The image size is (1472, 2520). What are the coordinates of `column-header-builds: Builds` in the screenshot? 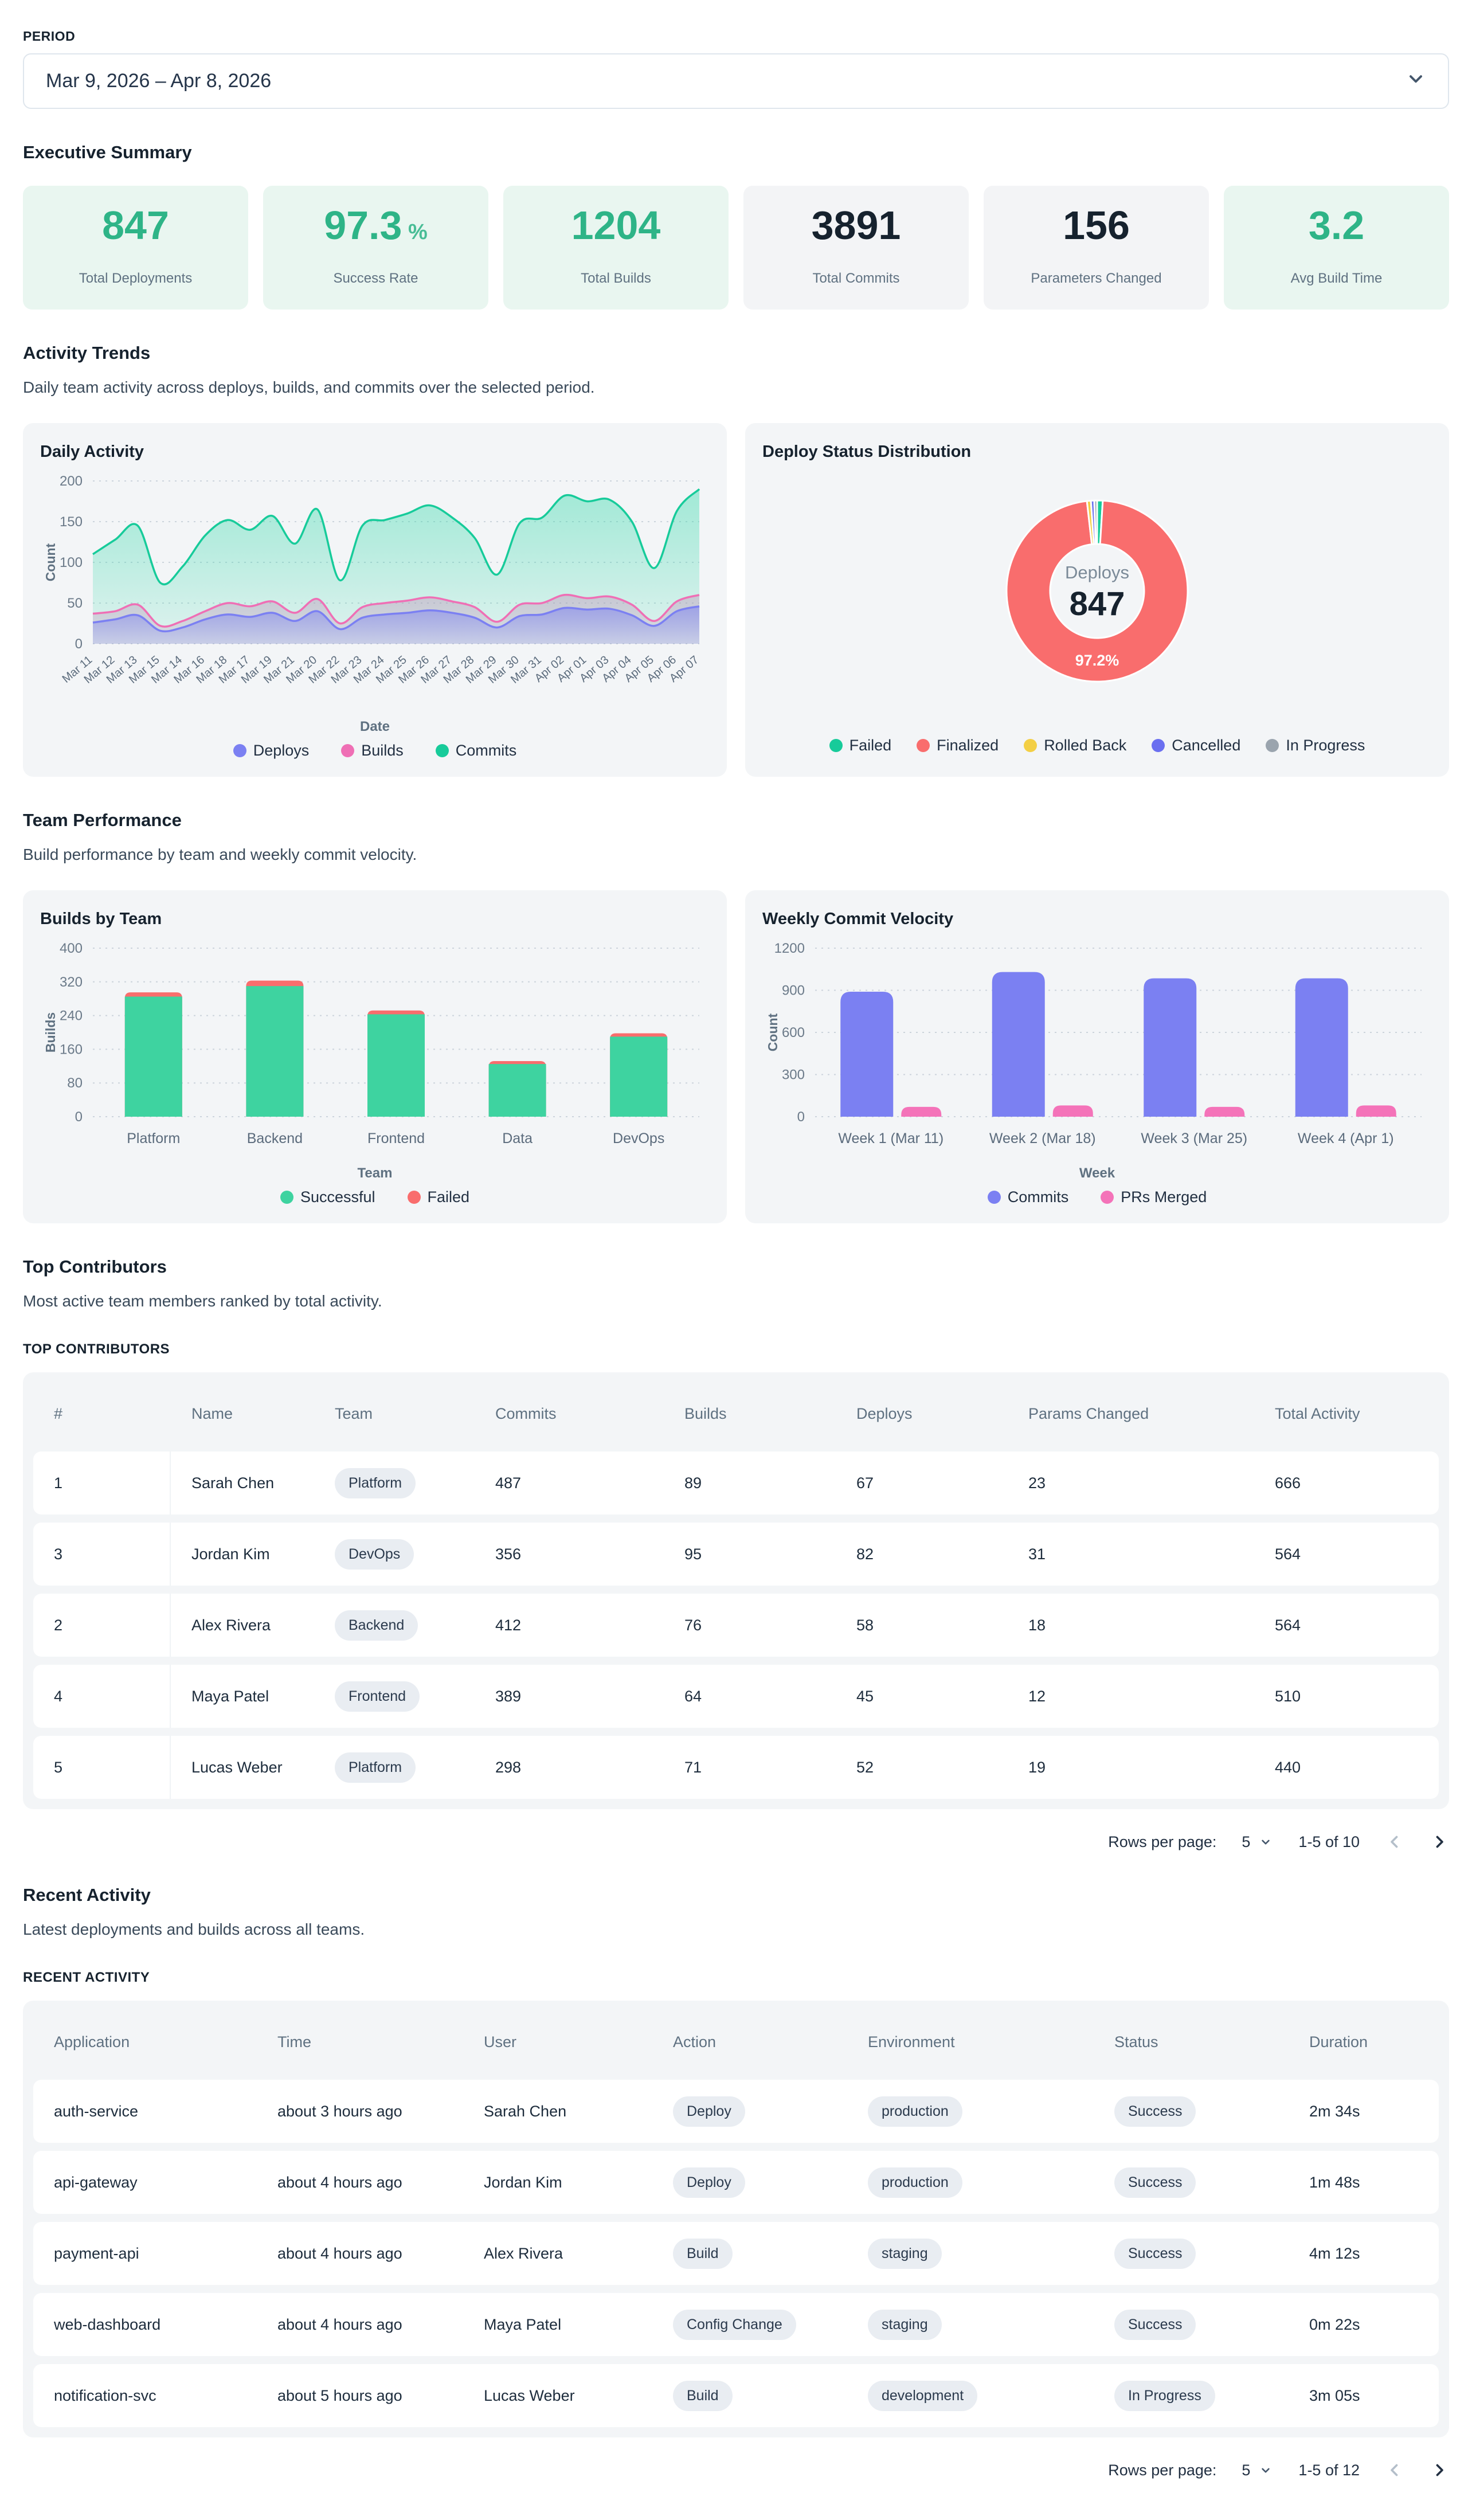 It's located at (705, 1413).